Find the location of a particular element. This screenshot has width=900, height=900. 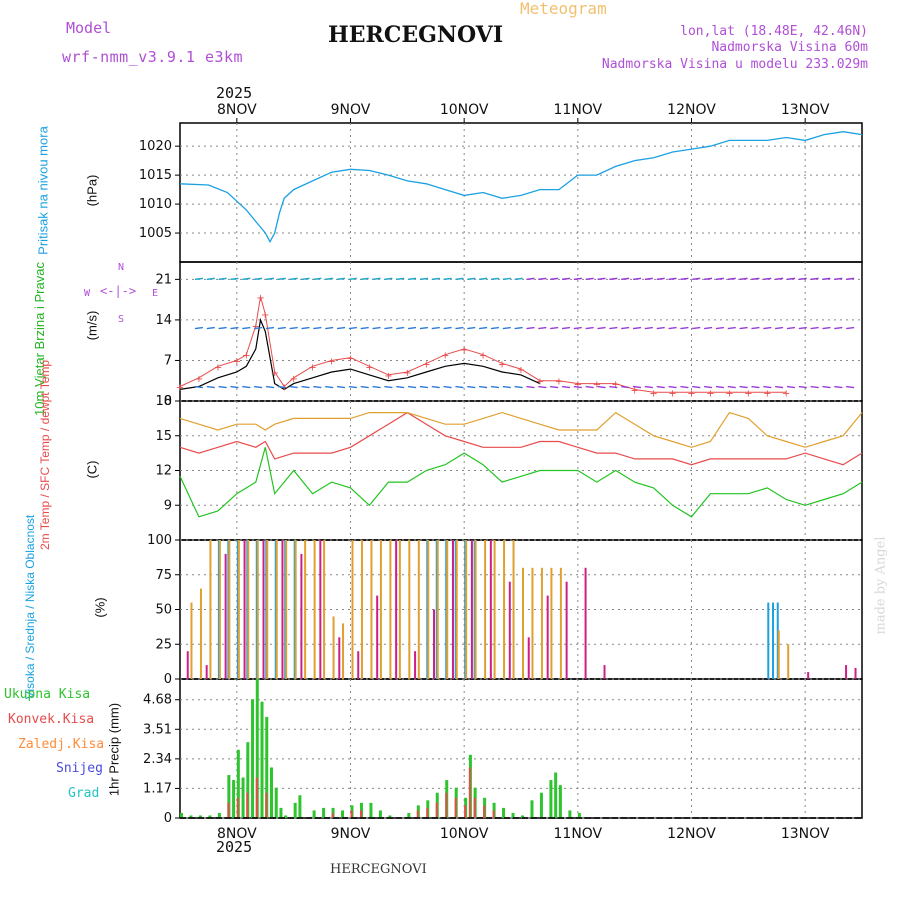

bottom-day-label: 11NOV is located at coordinates (578, 834).